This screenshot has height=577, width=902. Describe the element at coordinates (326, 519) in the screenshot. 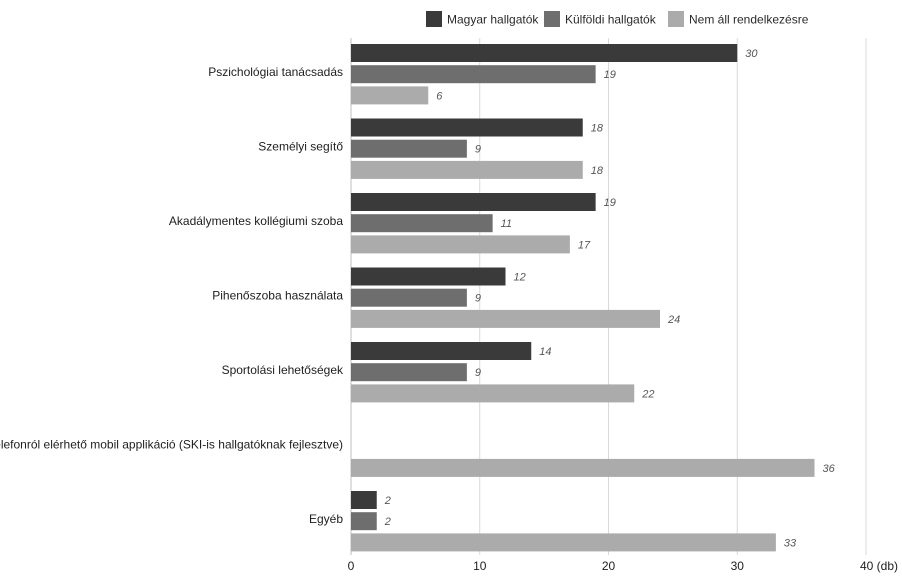

I see `category-label-7: Egyéb` at that location.